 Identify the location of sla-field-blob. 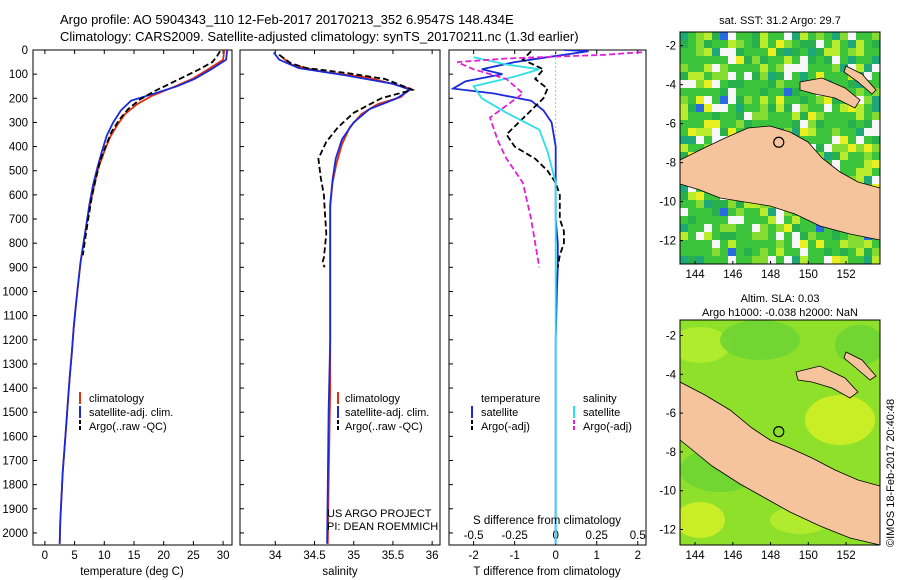
(760, 340).